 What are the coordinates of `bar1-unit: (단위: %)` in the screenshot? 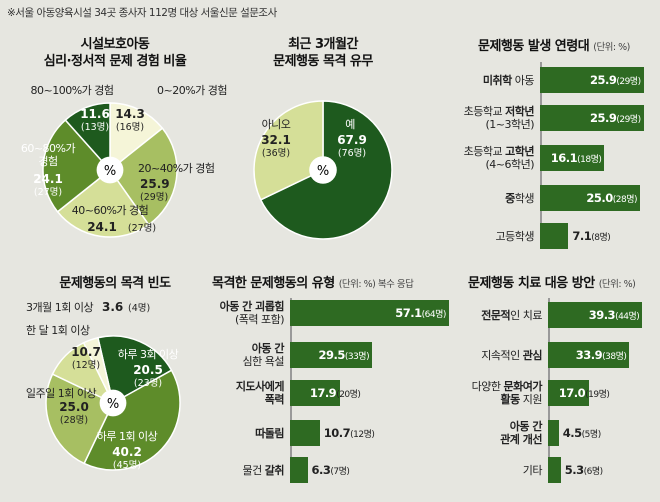 It's located at (611, 47).